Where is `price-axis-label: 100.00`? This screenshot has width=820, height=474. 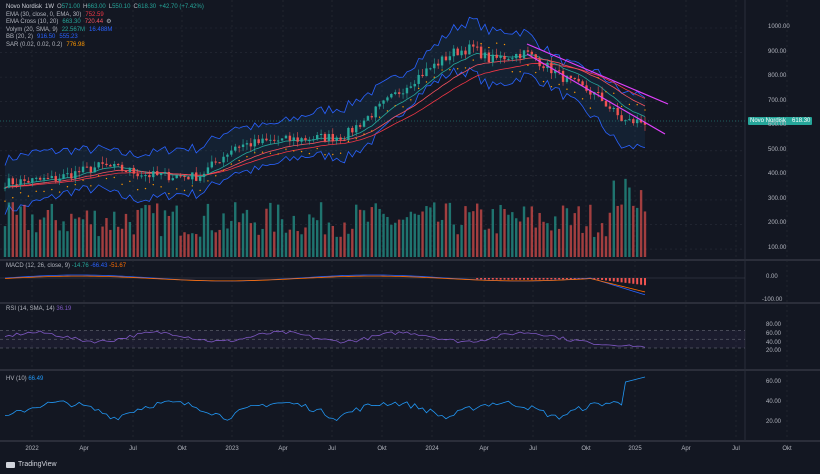
price-axis-label: 100.00 is located at coordinates (777, 248).